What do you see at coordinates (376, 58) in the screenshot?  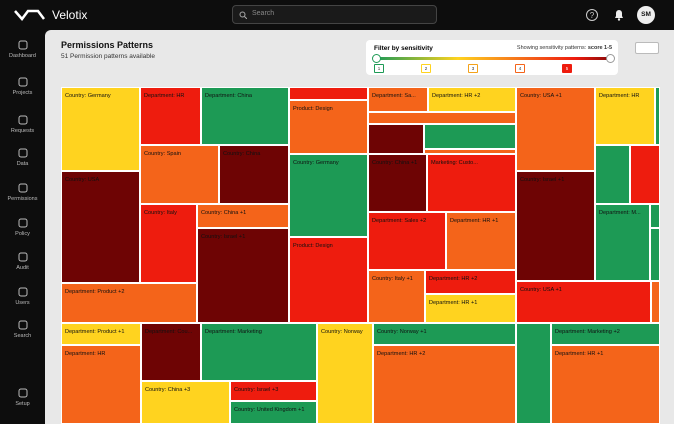 I see `slider-handle-min` at bounding box center [376, 58].